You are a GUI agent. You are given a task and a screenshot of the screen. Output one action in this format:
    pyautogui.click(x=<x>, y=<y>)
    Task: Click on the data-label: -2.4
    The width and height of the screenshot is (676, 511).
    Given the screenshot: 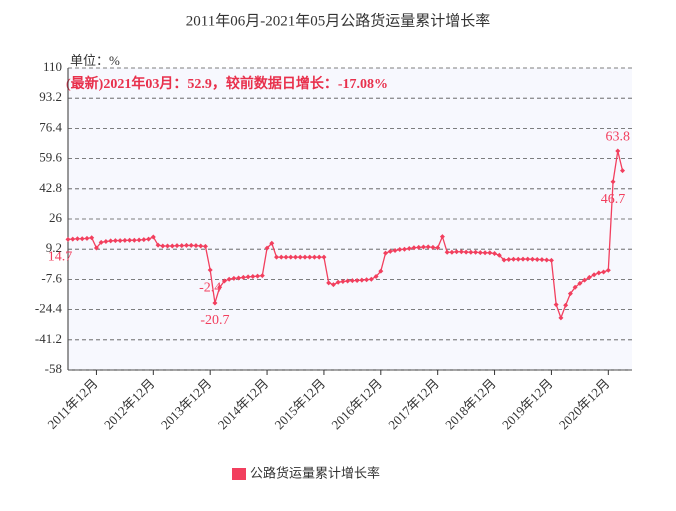 What is the action you would take?
    pyautogui.click(x=210, y=287)
    